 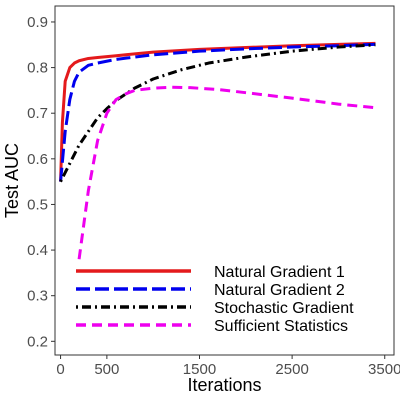 What do you see at coordinates (199, 369) in the screenshot?
I see `x-tick-label: 1500` at bounding box center [199, 369].